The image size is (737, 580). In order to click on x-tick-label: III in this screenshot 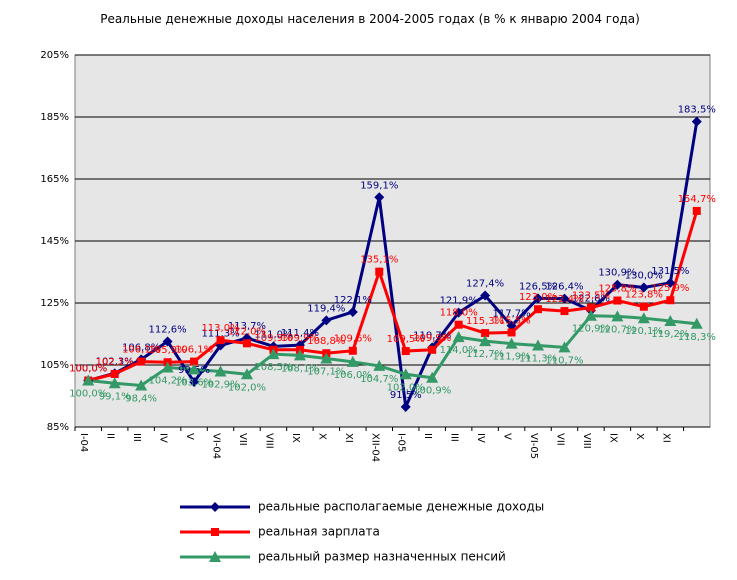, I will do `click(136, 437)`.